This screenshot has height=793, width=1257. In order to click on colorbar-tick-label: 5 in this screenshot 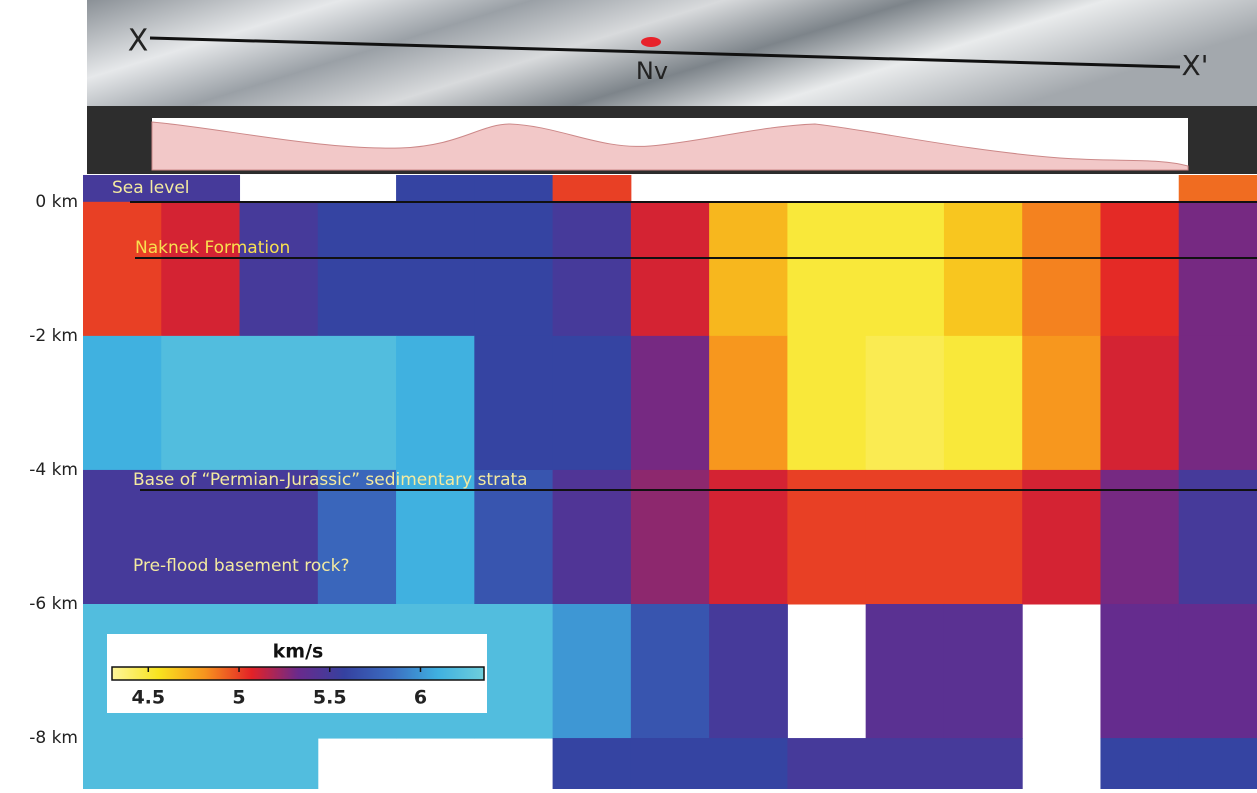, I will do `click(238, 698)`.